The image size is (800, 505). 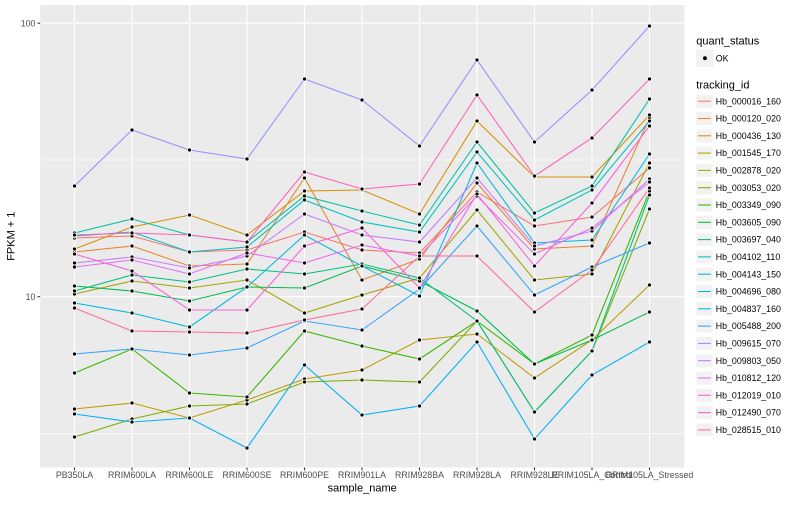 I want to click on svg-text: tracking_id, so click(x=722, y=85).